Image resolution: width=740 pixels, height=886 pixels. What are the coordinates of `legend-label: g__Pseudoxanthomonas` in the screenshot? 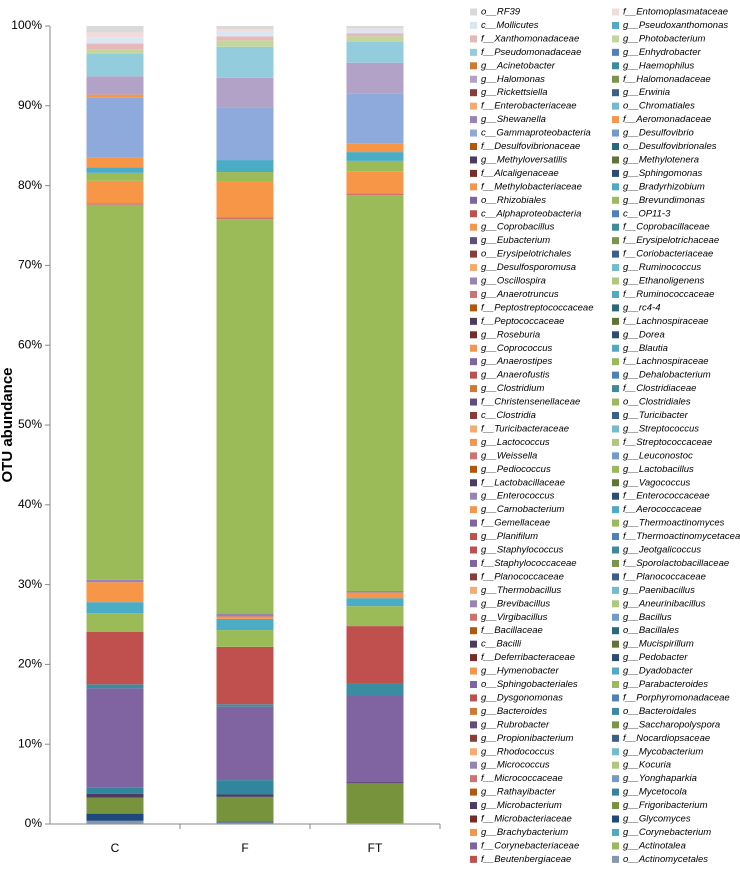 It's located at (675, 25).